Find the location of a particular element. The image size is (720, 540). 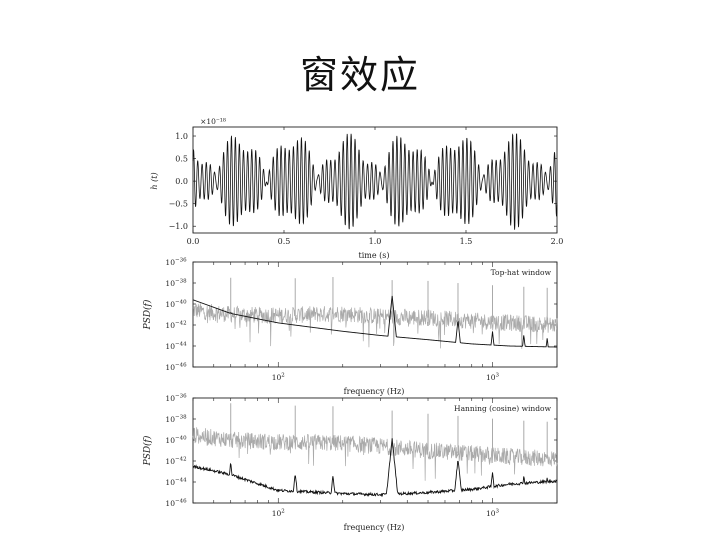

x-tick-label: 1.0 is located at coordinates (375, 241).